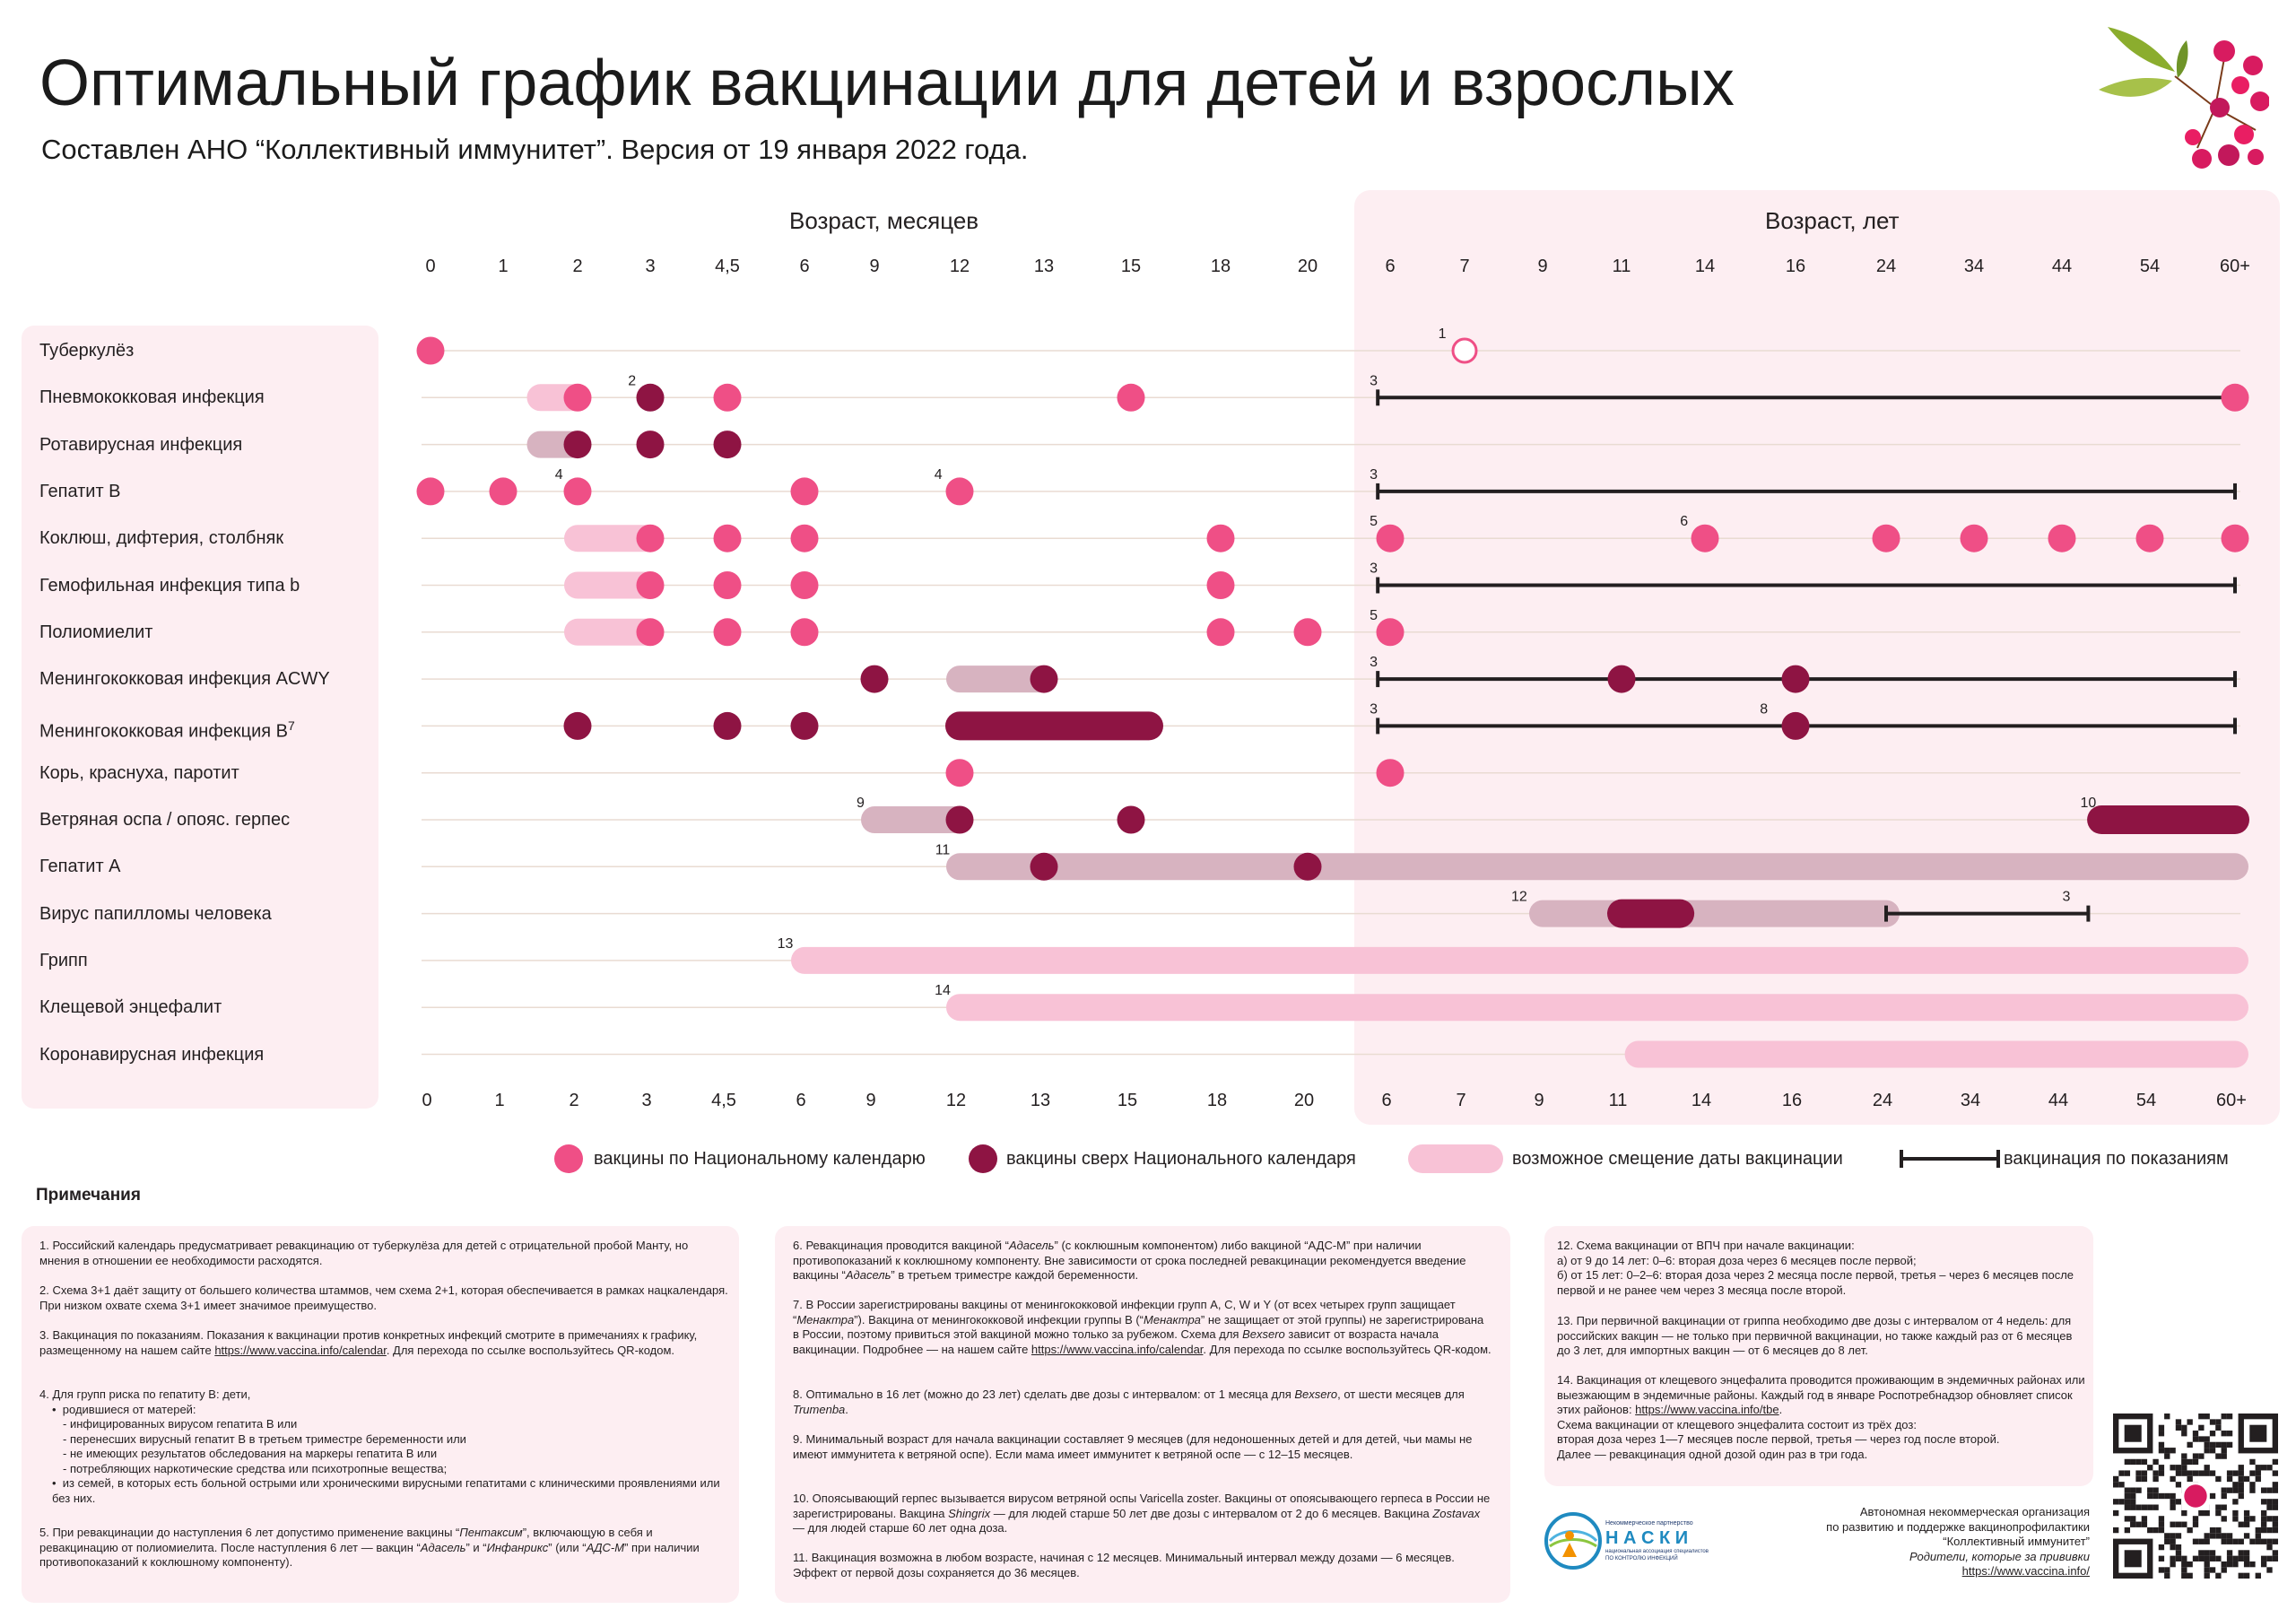 Image resolution: width=2296 pixels, height=1618 pixels. Describe the element at coordinates (1647, 1538) in the screenshot. I see `nasci-name: Н А С К И` at that location.